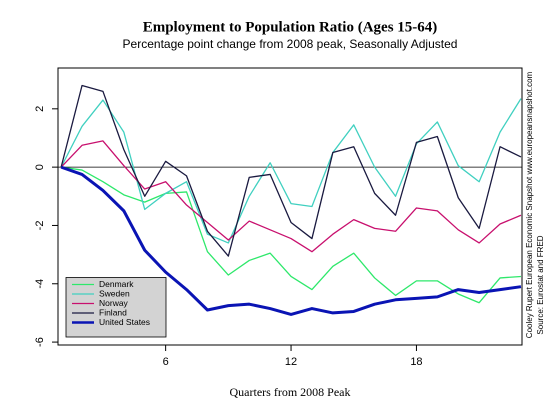  I want to click on y-tick-label: 2, so click(40, 109).